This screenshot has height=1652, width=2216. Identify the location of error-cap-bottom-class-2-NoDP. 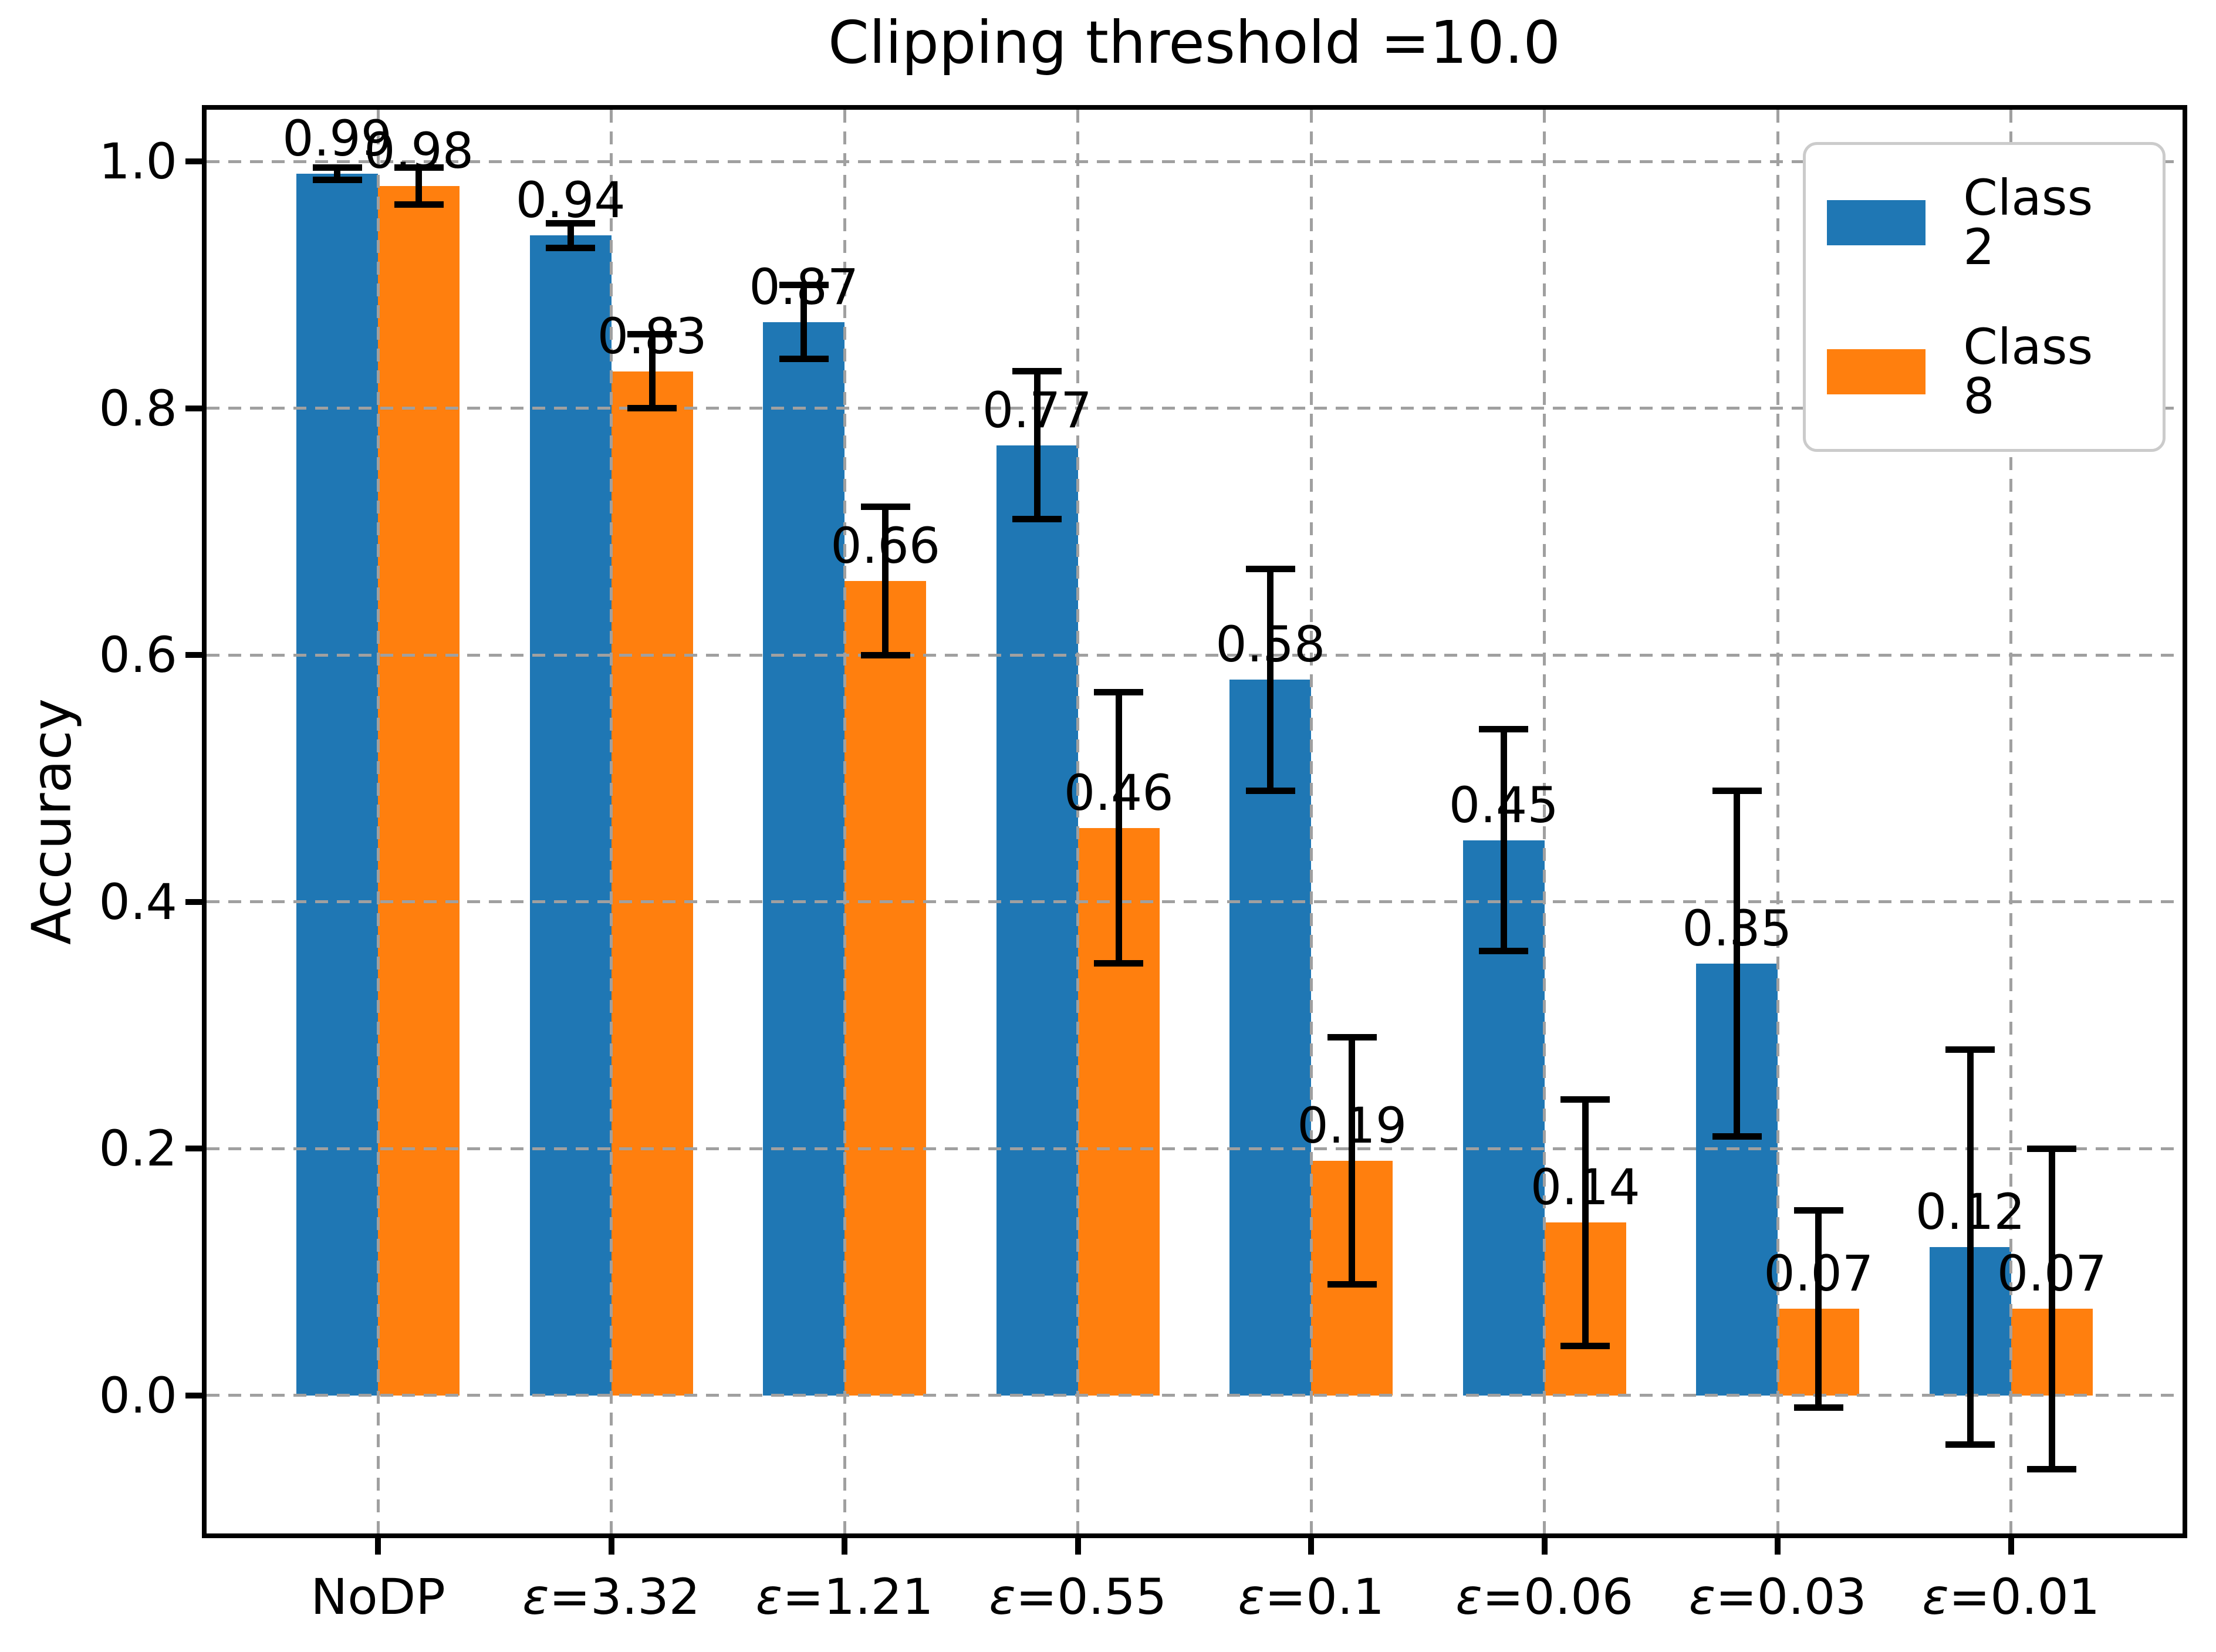
(337, 180).